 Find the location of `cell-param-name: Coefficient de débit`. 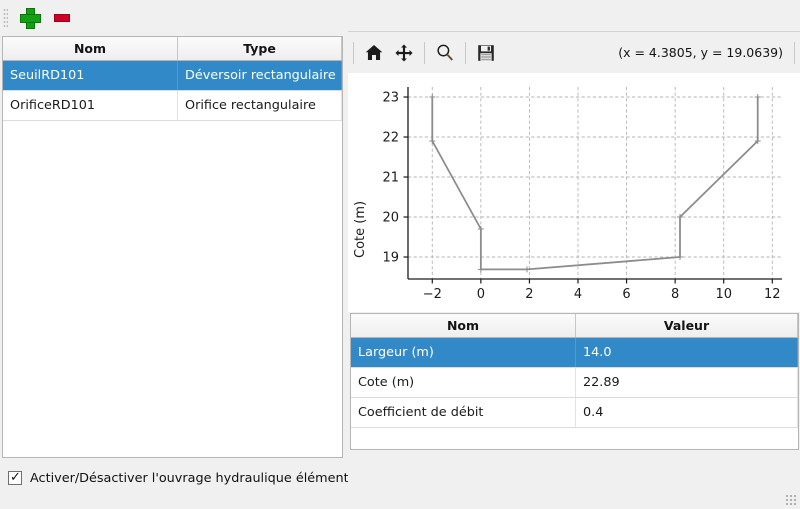

cell-param-name: Coefficient de débit is located at coordinates (463, 412).